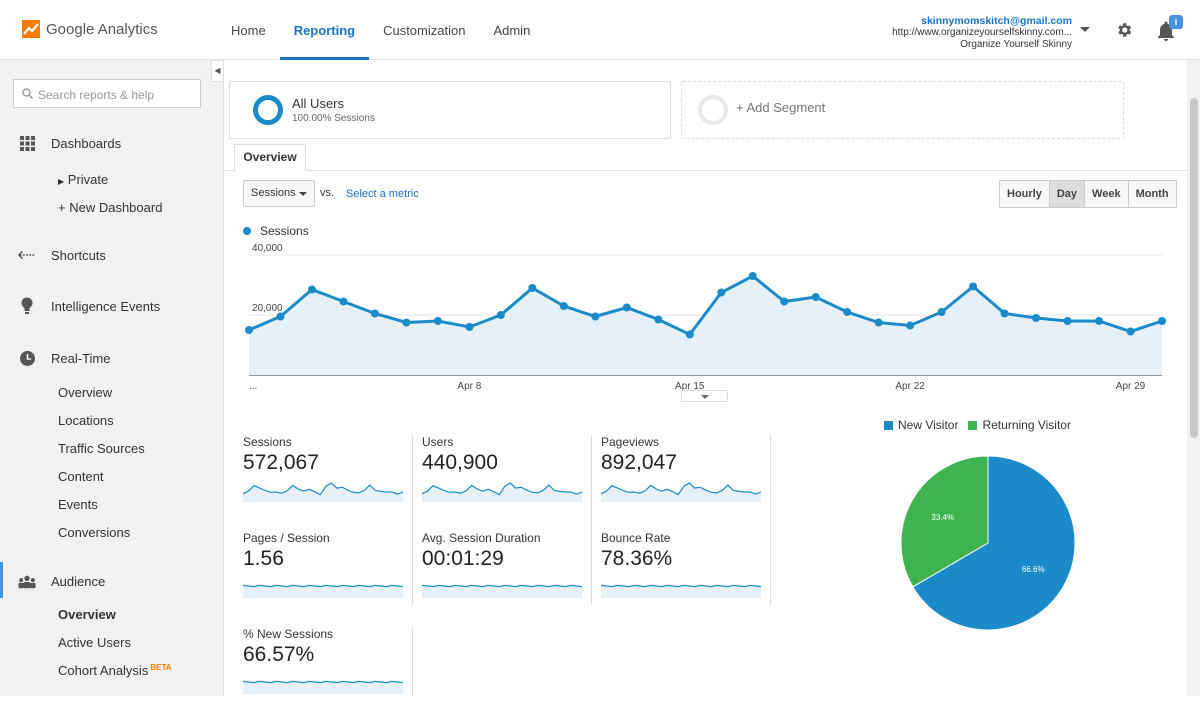  What do you see at coordinates (273, 193) in the screenshot?
I see `metric-select-value: Sessions` at bounding box center [273, 193].